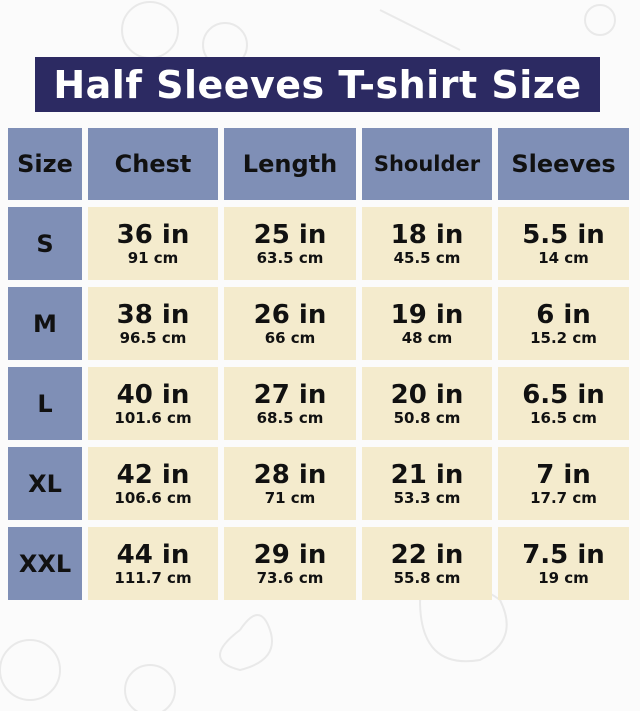  What do you see at coordinates (427, 234) in the screenshot?
I see `inches-value: 18 in` at bounding box center [427, 234].